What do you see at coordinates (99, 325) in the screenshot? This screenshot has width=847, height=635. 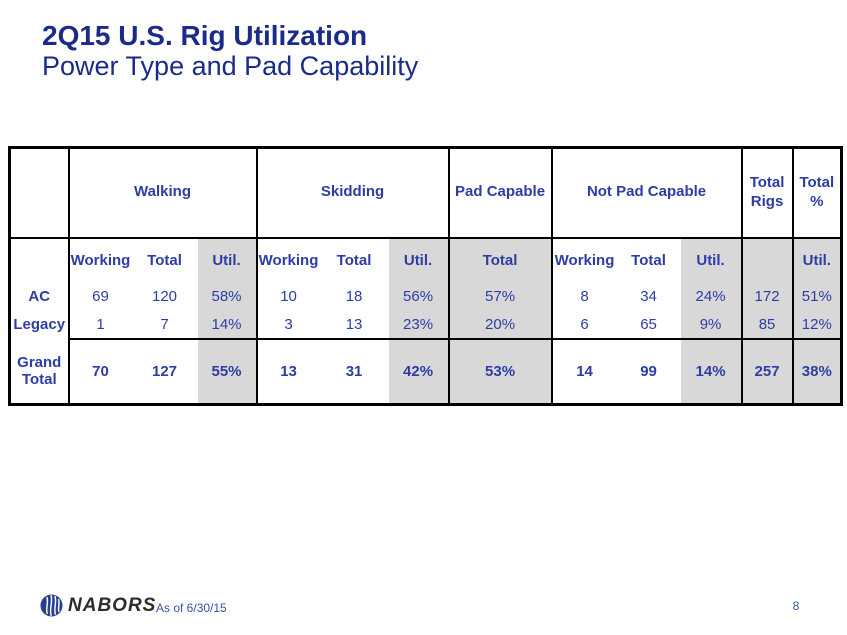 I see `legacy-walking-working: 1` at bounding box center [99, 325].